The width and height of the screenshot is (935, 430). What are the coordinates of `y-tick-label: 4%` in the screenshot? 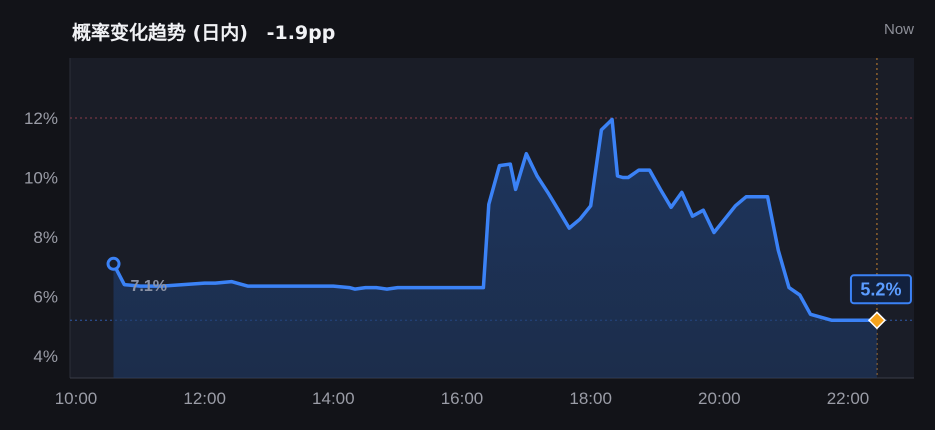 It's located at (45, 356).